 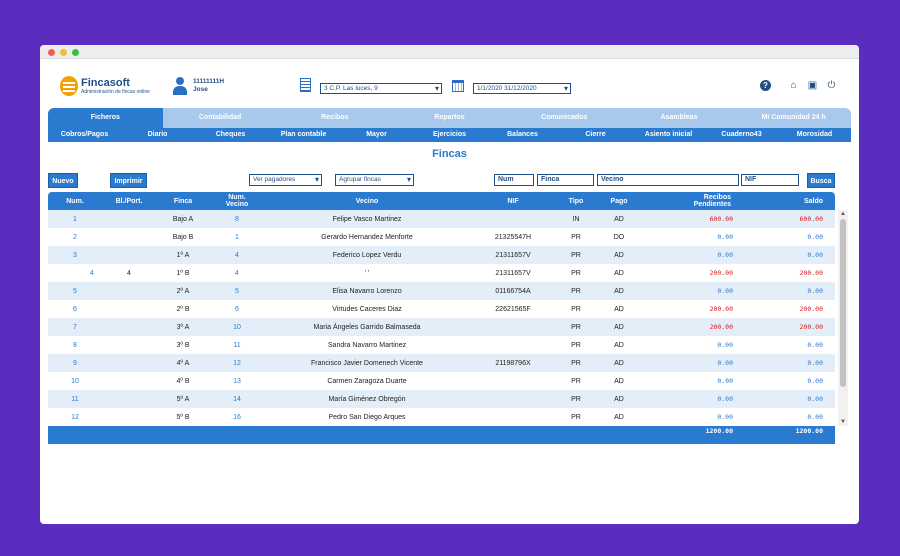 What do you see at coordinates (63, 52) in the screenshot?
I see `minimize-window-button` at bounding box center [63, 52].